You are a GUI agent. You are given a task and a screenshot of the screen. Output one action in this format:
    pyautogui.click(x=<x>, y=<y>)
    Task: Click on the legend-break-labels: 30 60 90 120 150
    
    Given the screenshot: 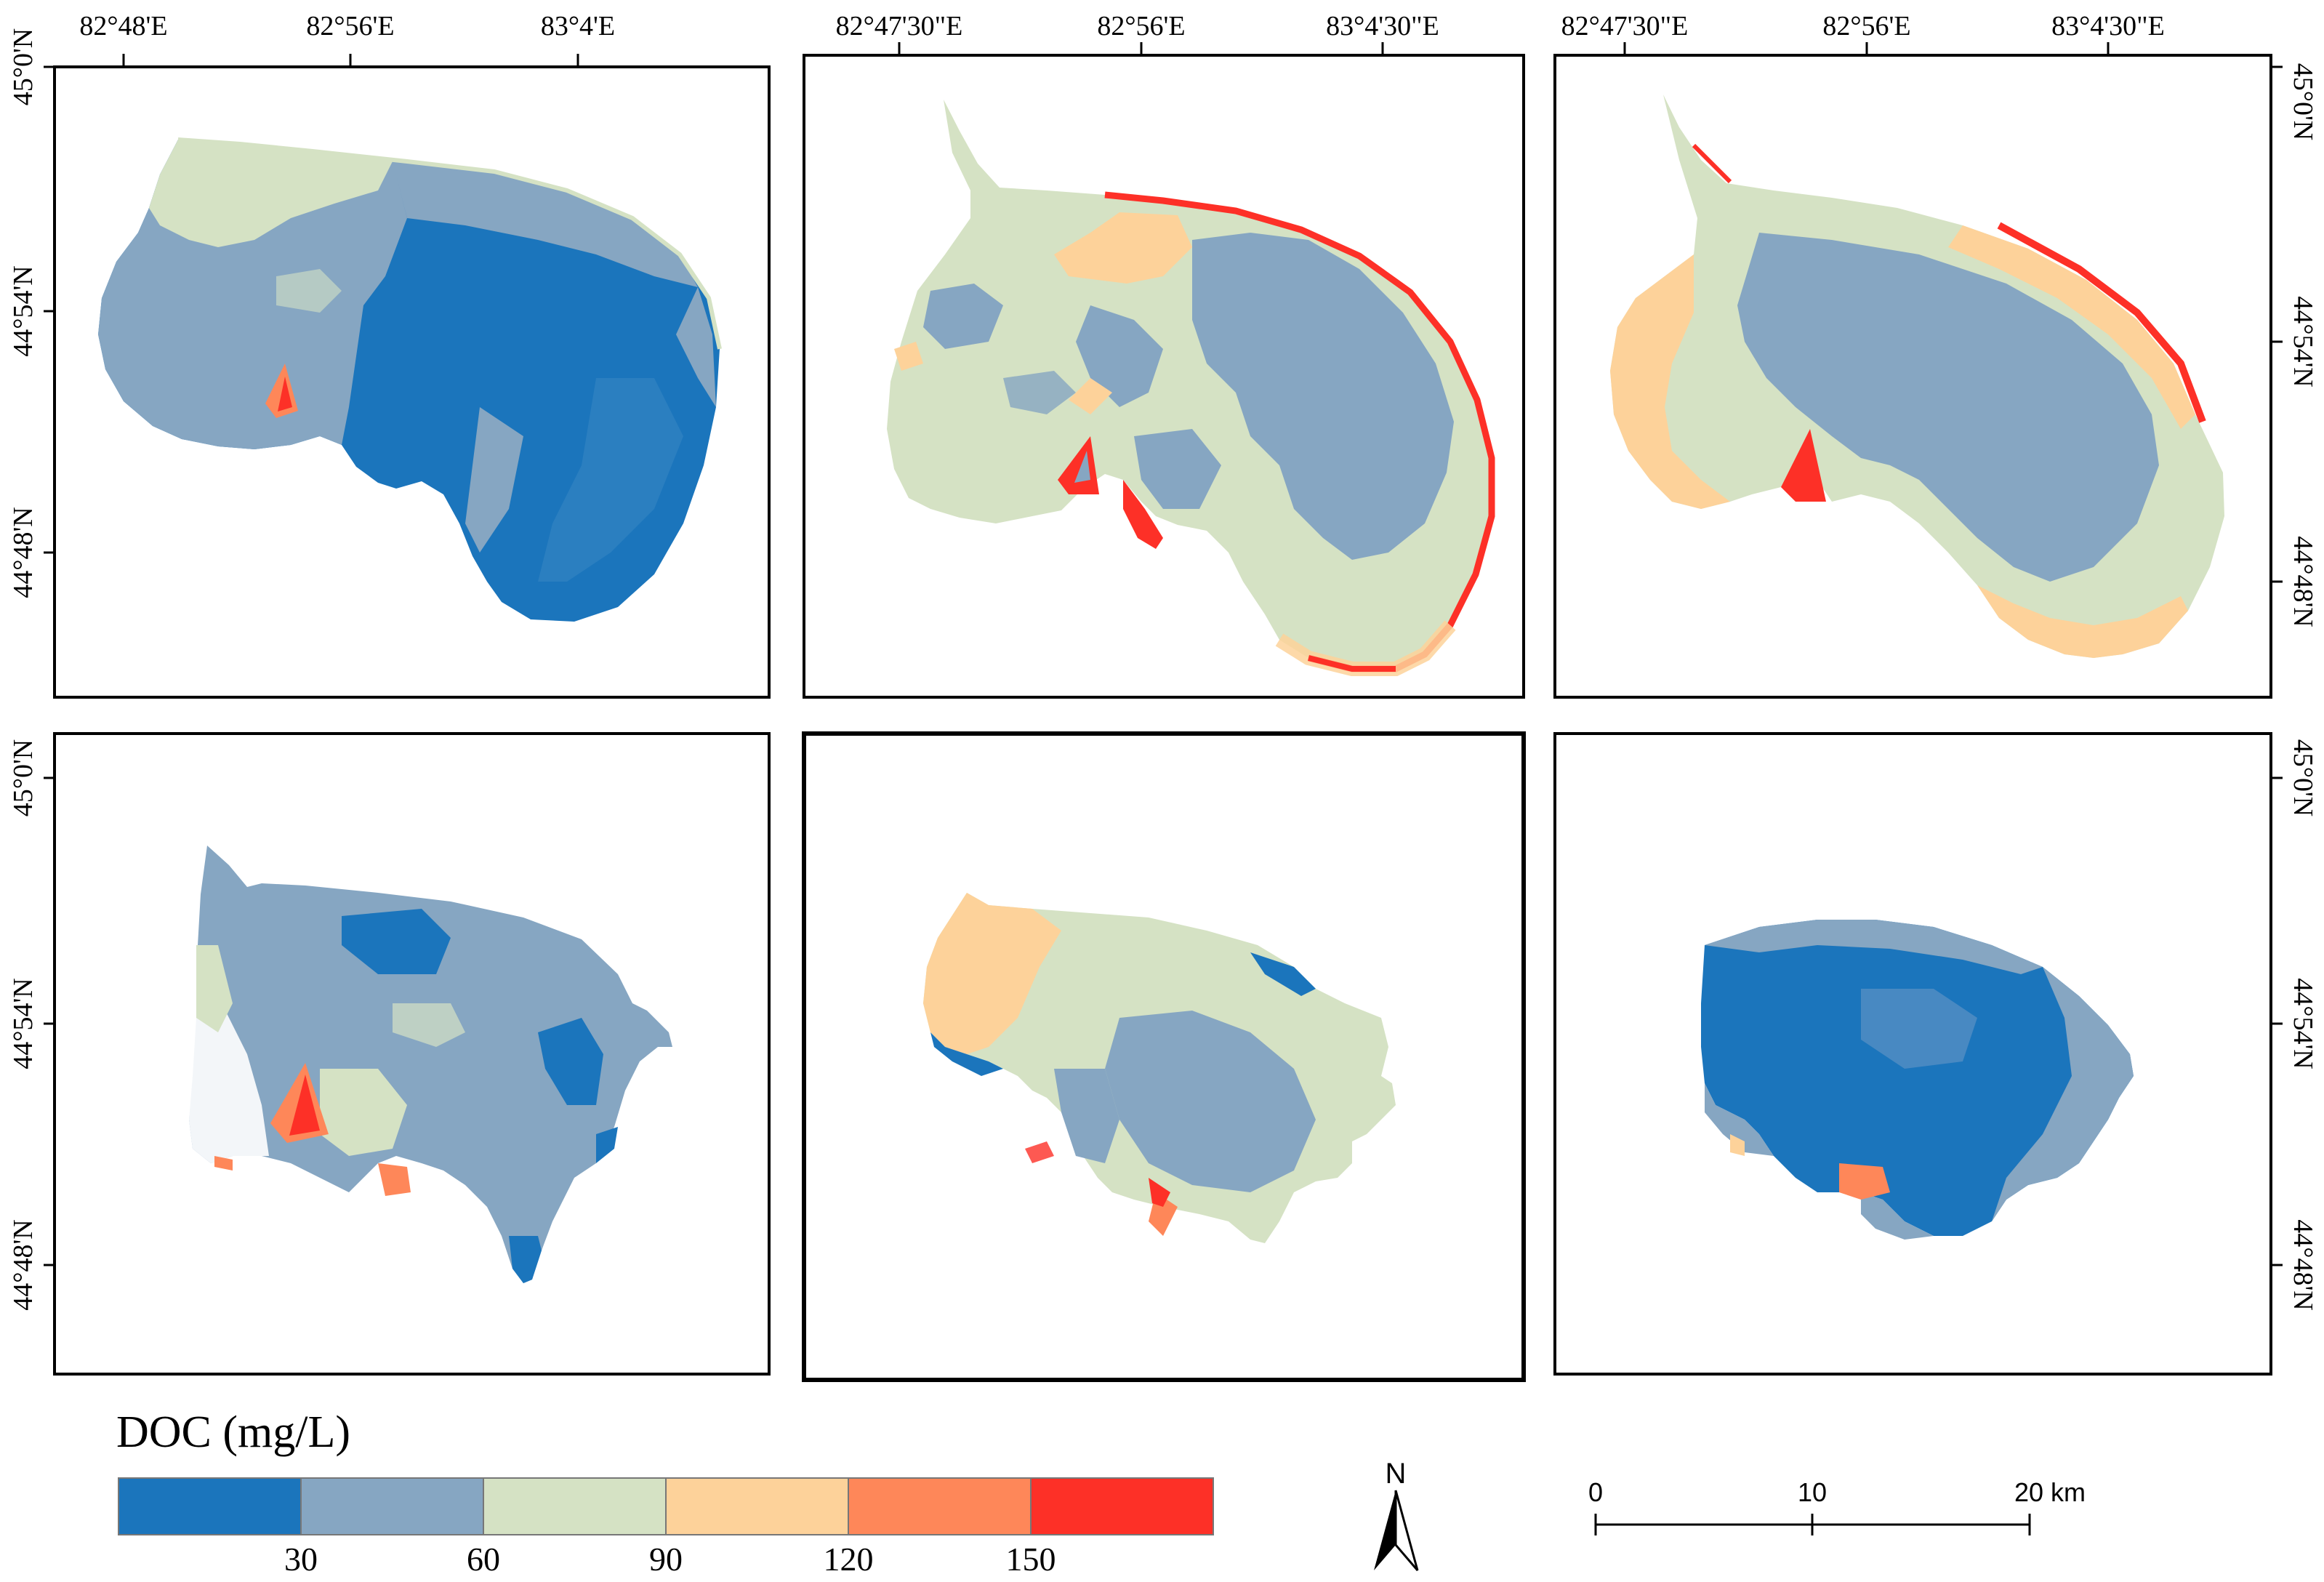 What is the action you would take?
    pyautogui.click(x=670, y=1559)
    